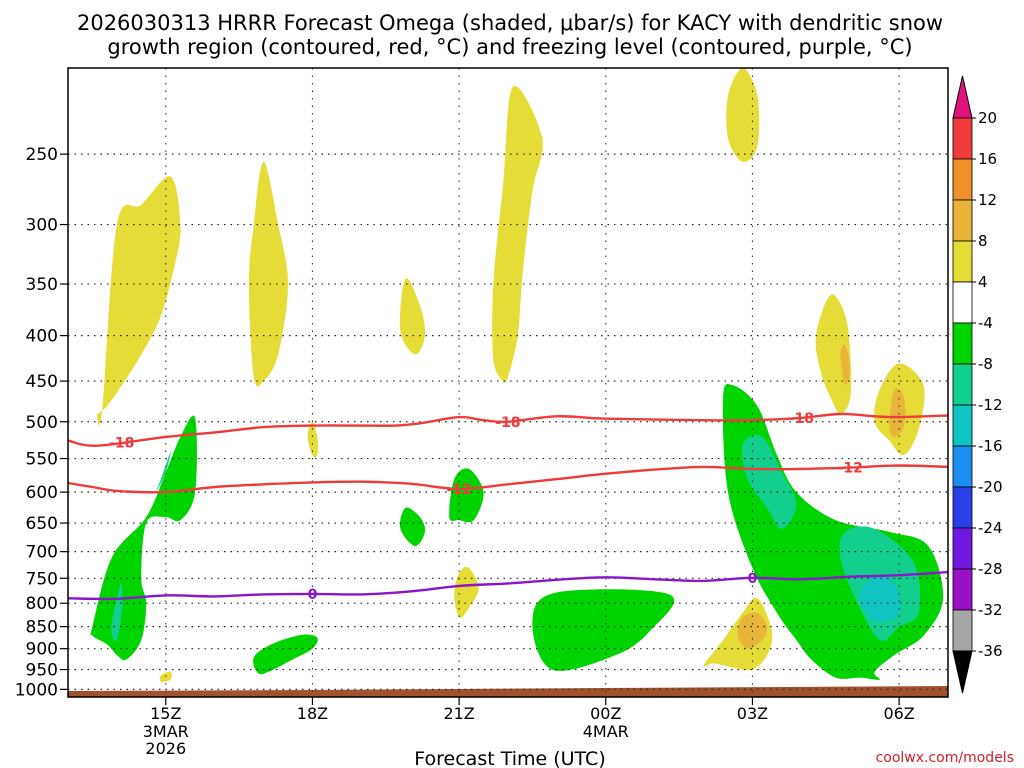  I want to click on colorbar-label-6: -8, so click(985, 364).